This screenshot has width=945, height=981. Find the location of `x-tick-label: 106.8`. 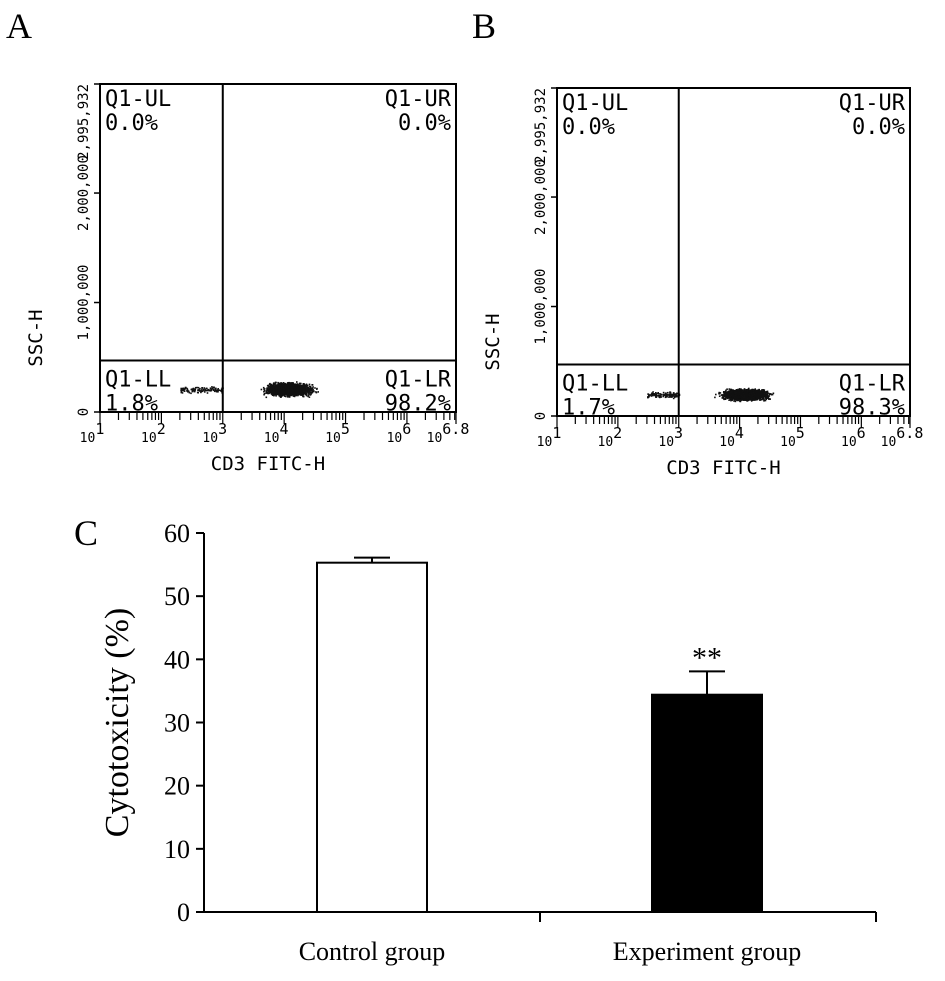

x-tick-label: 106.8 is located at coordinates (448, 433).